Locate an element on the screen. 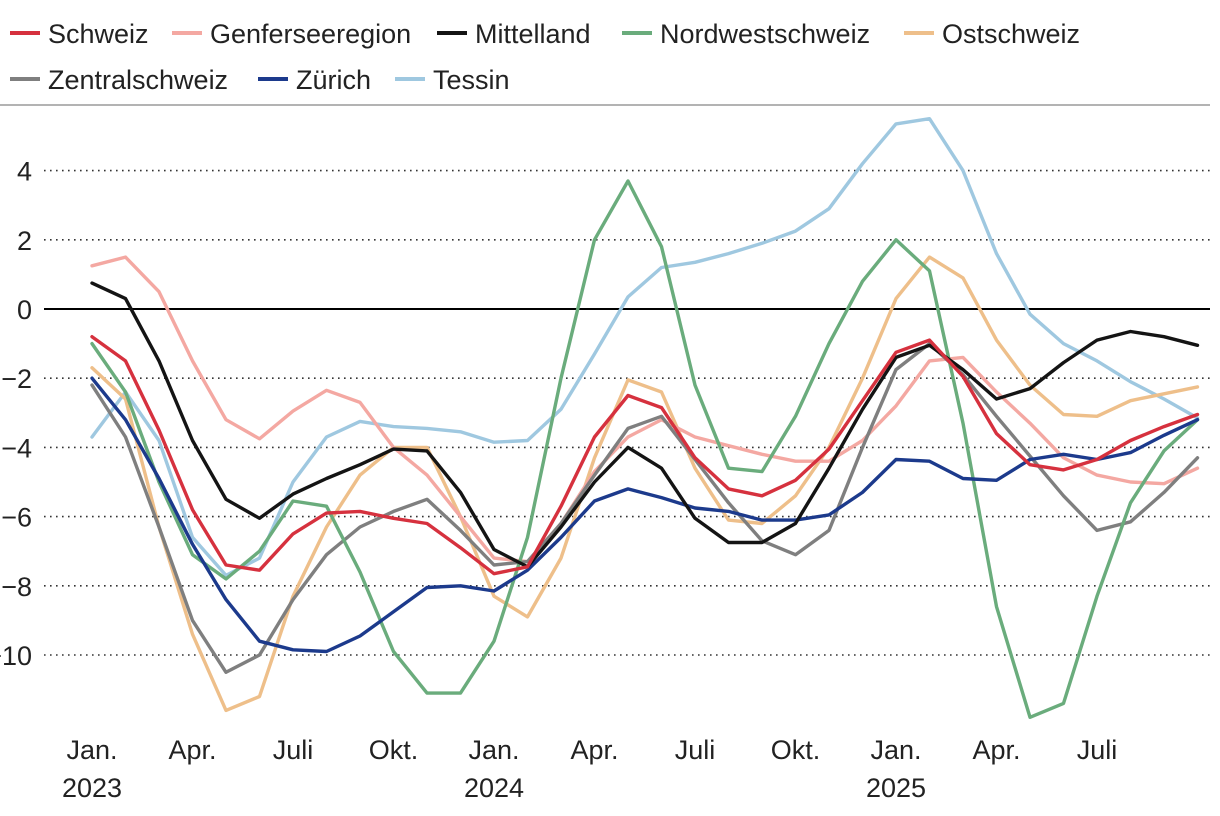  legend-item: Schweiz is located at coordinates (79, 34).